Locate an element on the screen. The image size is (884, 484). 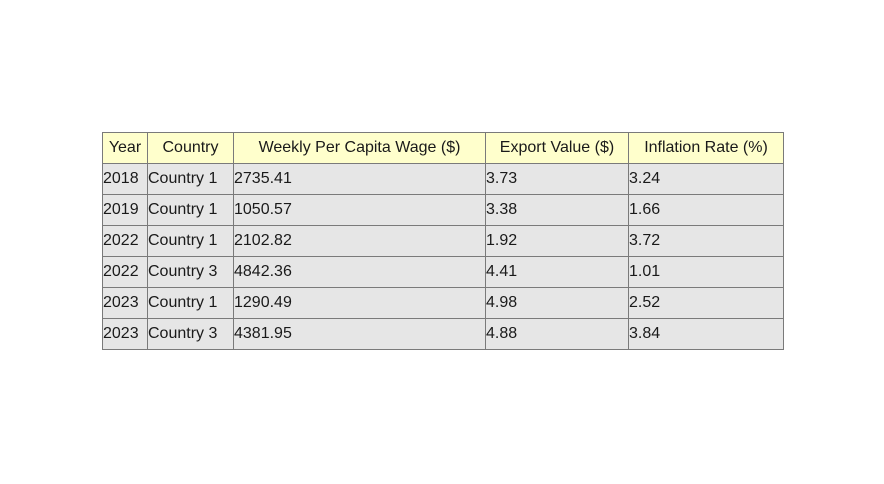
cell-export-value: 3.73 is located at coordinates (557, 179).